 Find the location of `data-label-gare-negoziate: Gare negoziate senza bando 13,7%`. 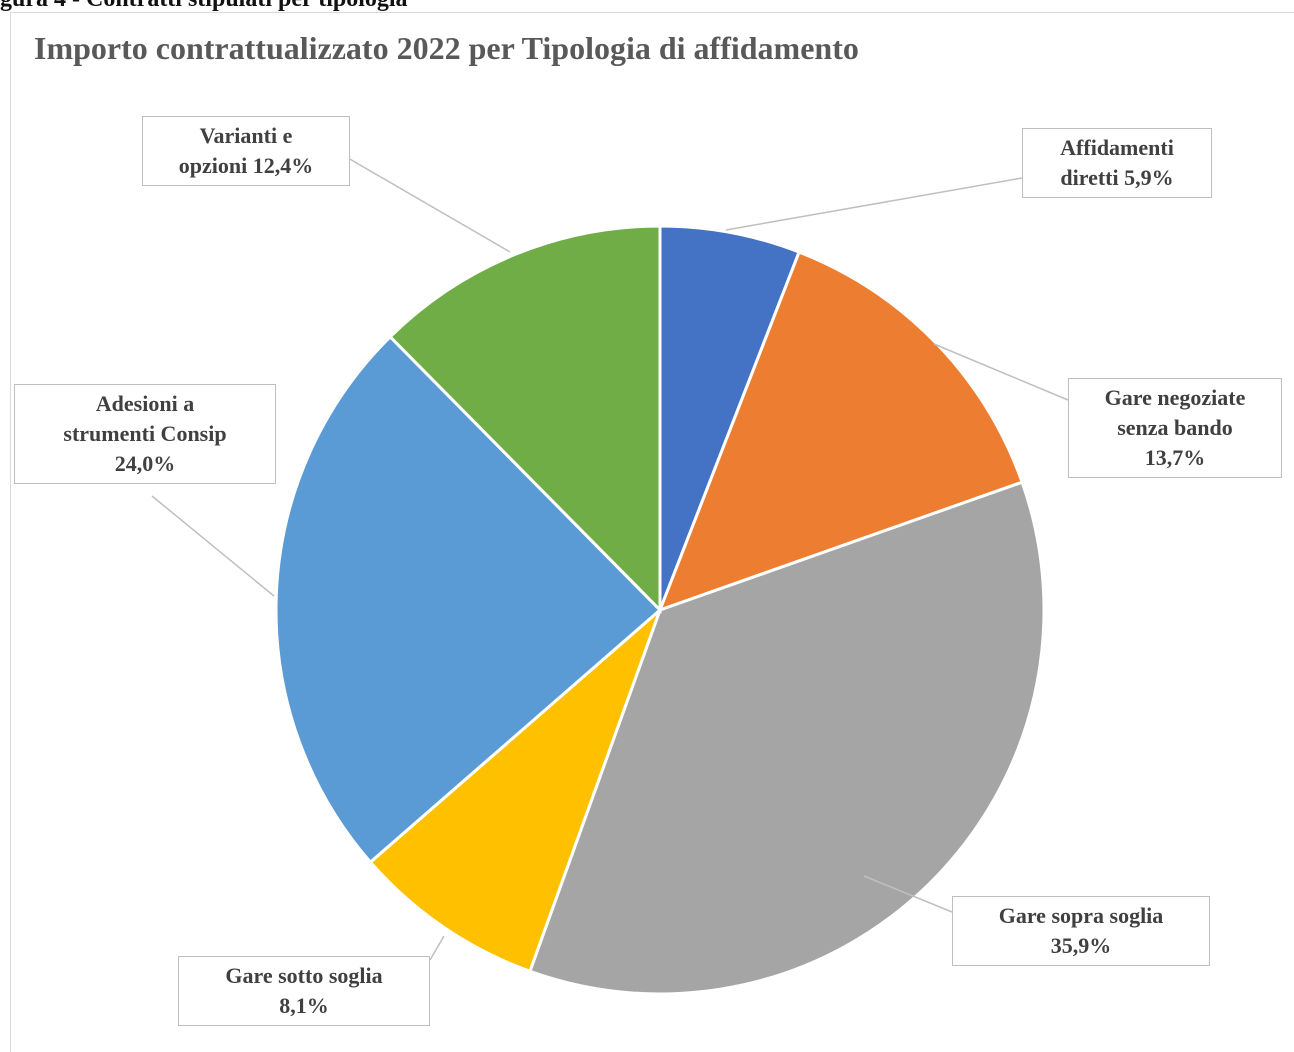

data-label-gare-negoziate: Gare negoziate senza bando 13,7% is located at coordinates (1175, 428).